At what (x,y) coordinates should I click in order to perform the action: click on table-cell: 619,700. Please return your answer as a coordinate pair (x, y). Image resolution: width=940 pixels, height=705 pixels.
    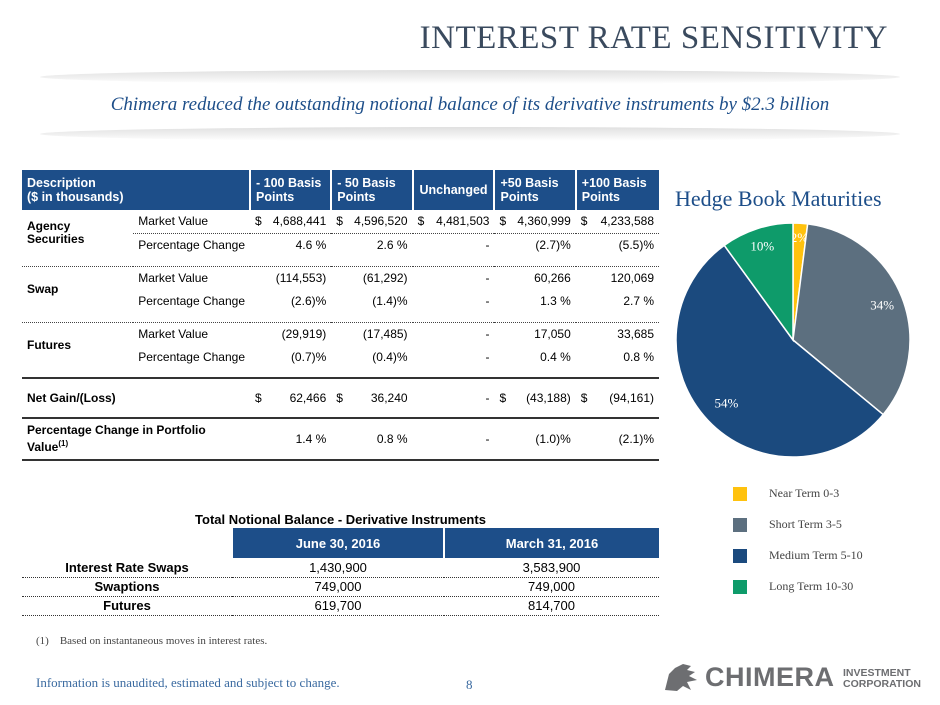
    Looking at the image, I should click on (338, 606).